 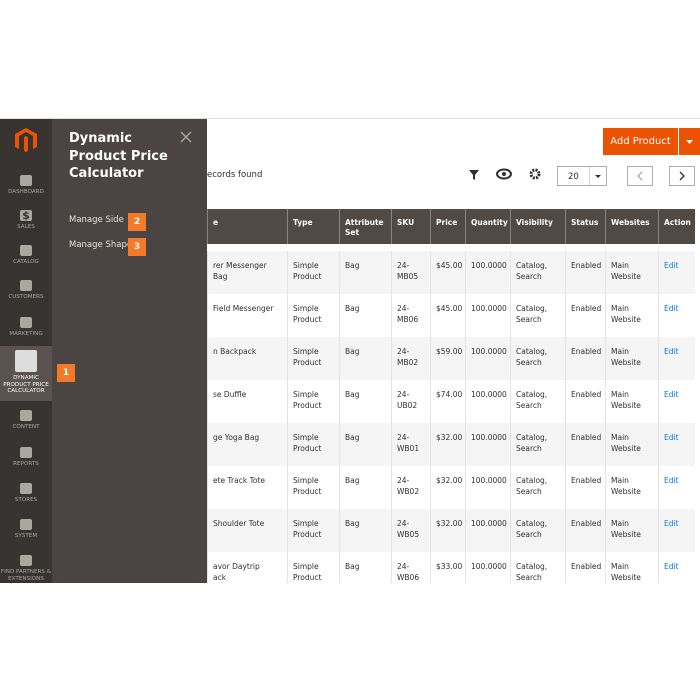 What do you see at coordinates (101, 245) in the screenshot?
I see `flyout-link: Manage Shape` at bounding box center [101, 245].